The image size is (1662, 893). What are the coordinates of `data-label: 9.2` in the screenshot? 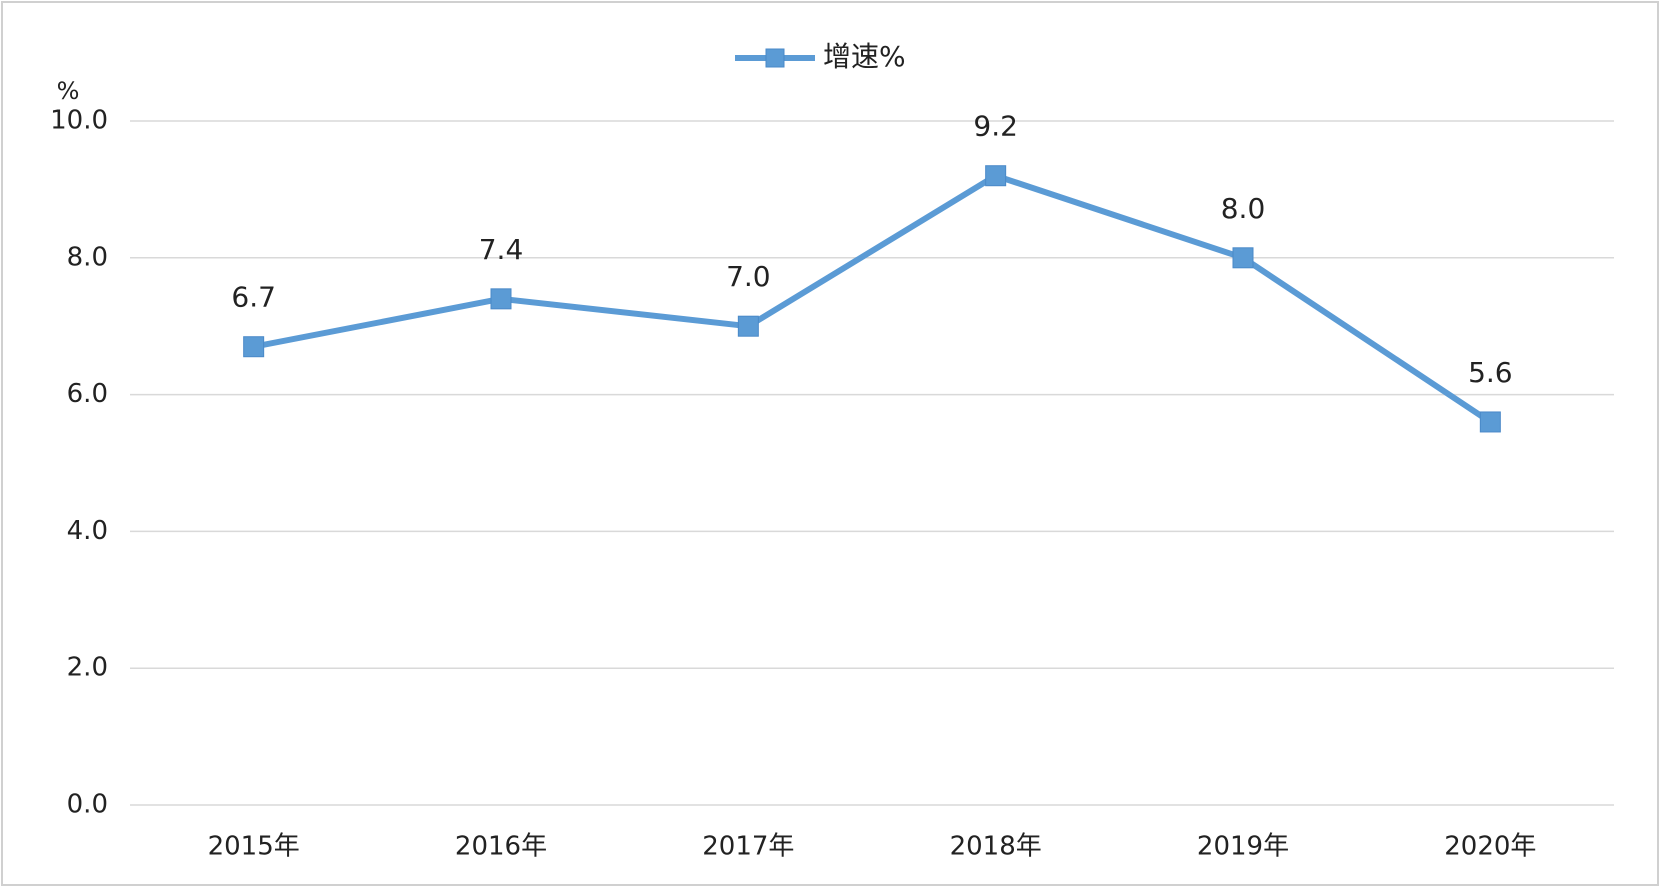 It's located at (995, 126).